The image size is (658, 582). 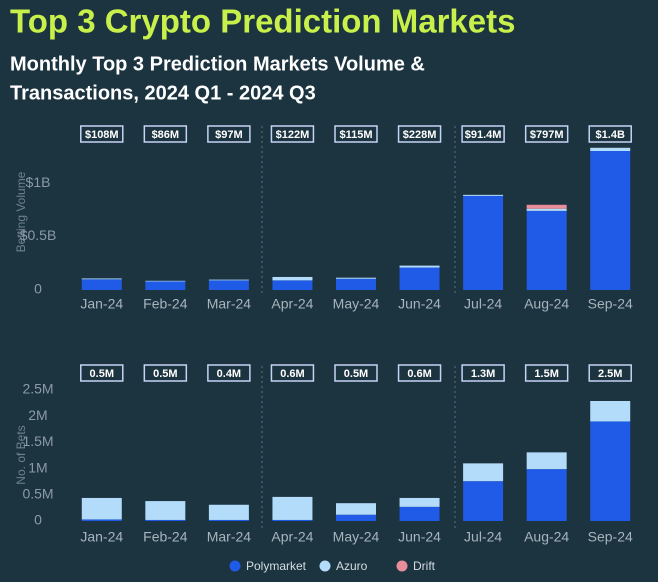 What do you see at coordinates (262, 21) in the screenshot?
I see `title: Top 3 Crypto Prediction Markets` at bounding box center [262, 21].